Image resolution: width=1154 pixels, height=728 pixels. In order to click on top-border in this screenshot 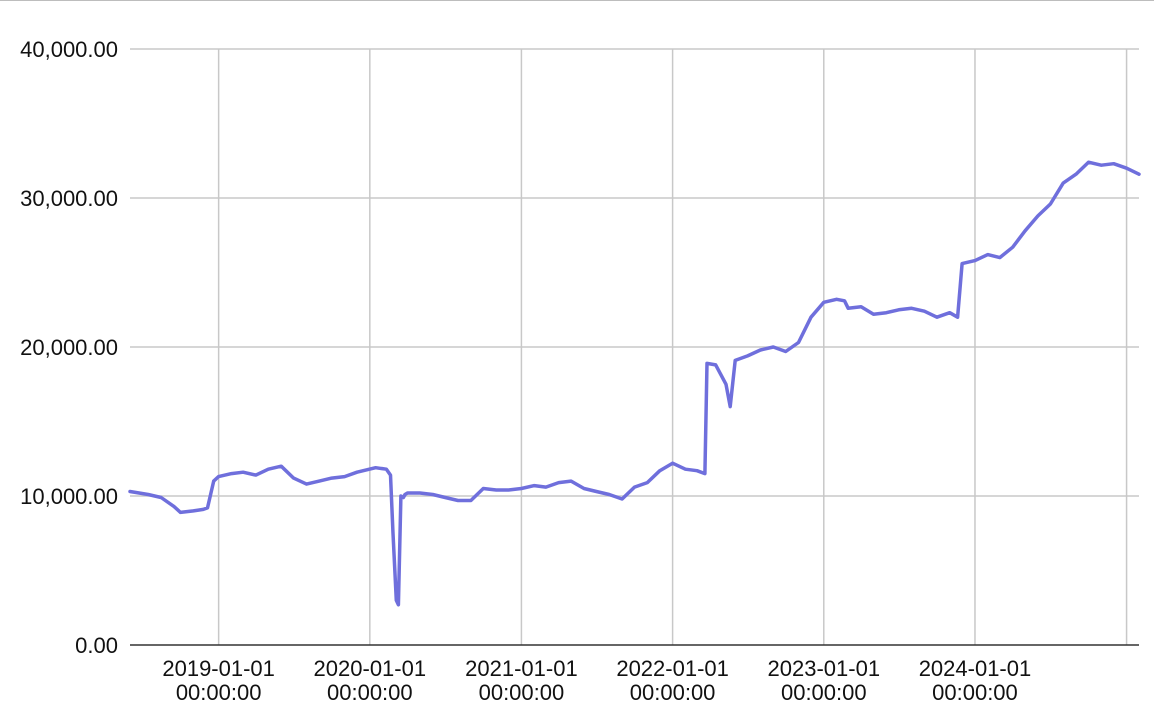, I will do `click(577, 0)`.